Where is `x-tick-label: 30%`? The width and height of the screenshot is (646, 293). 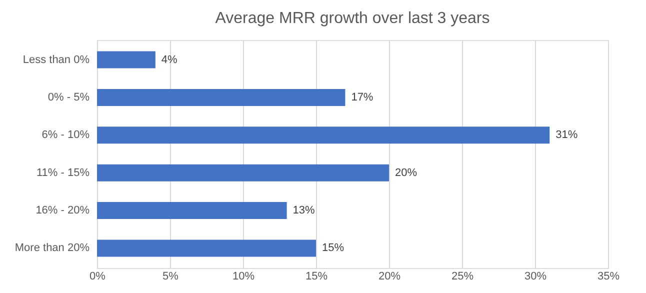
x-tick-label: 30% is located at coordinates (535, 276).